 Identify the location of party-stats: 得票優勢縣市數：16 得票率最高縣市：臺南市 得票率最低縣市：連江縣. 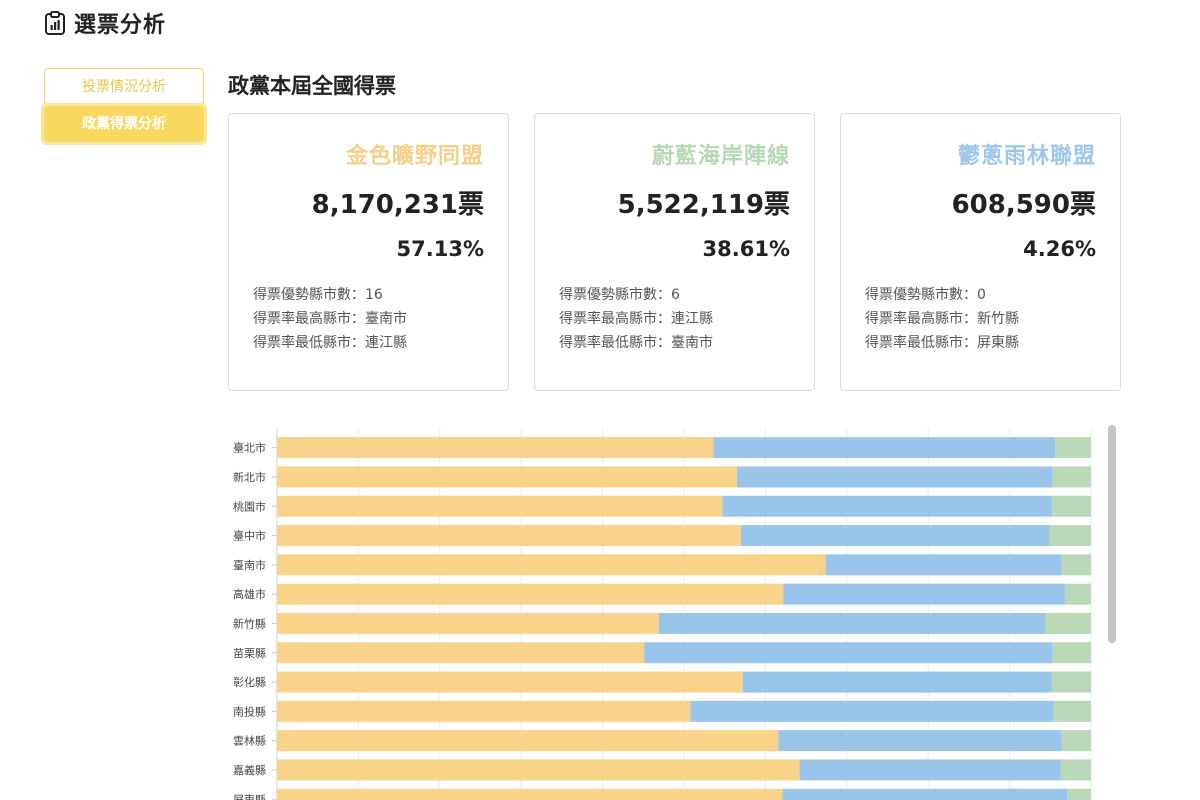
(368, 319).